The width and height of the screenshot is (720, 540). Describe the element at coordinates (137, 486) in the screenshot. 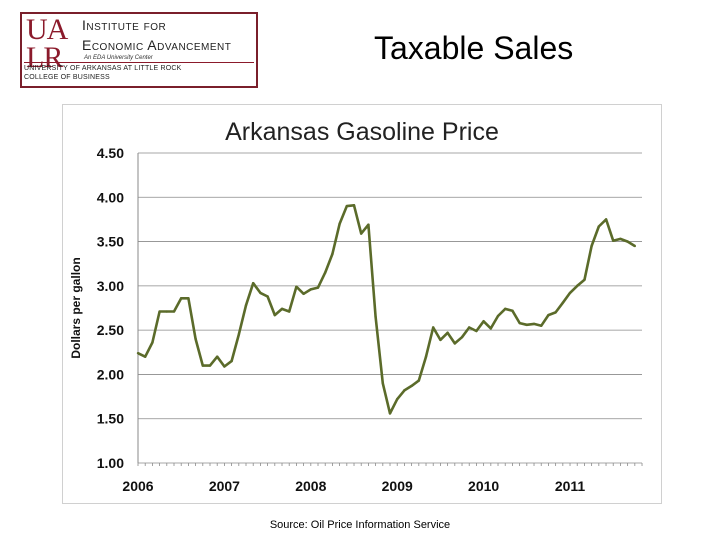

I see `x-tick-label: 2006` at that location.